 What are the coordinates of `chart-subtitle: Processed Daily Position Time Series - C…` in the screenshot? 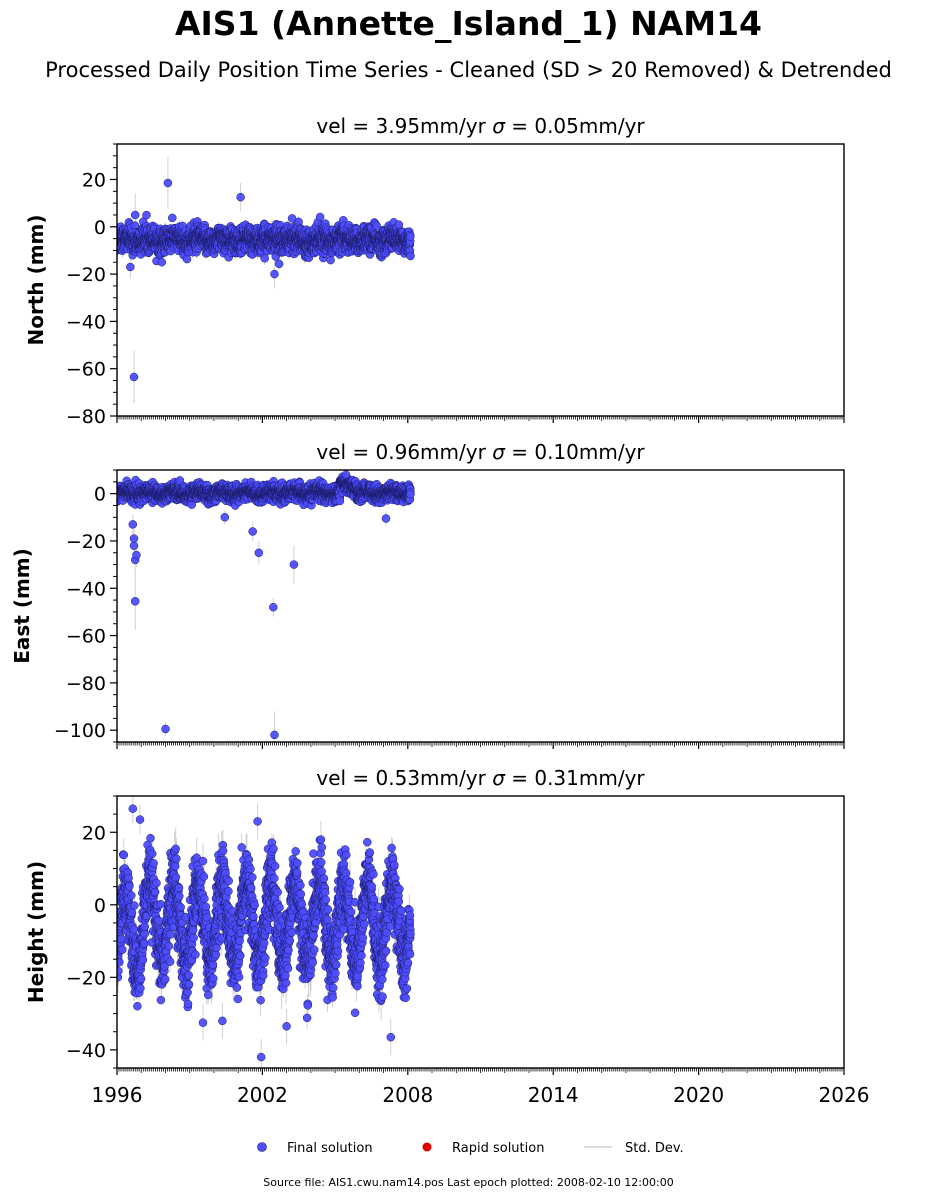 It's located at (468, 70).